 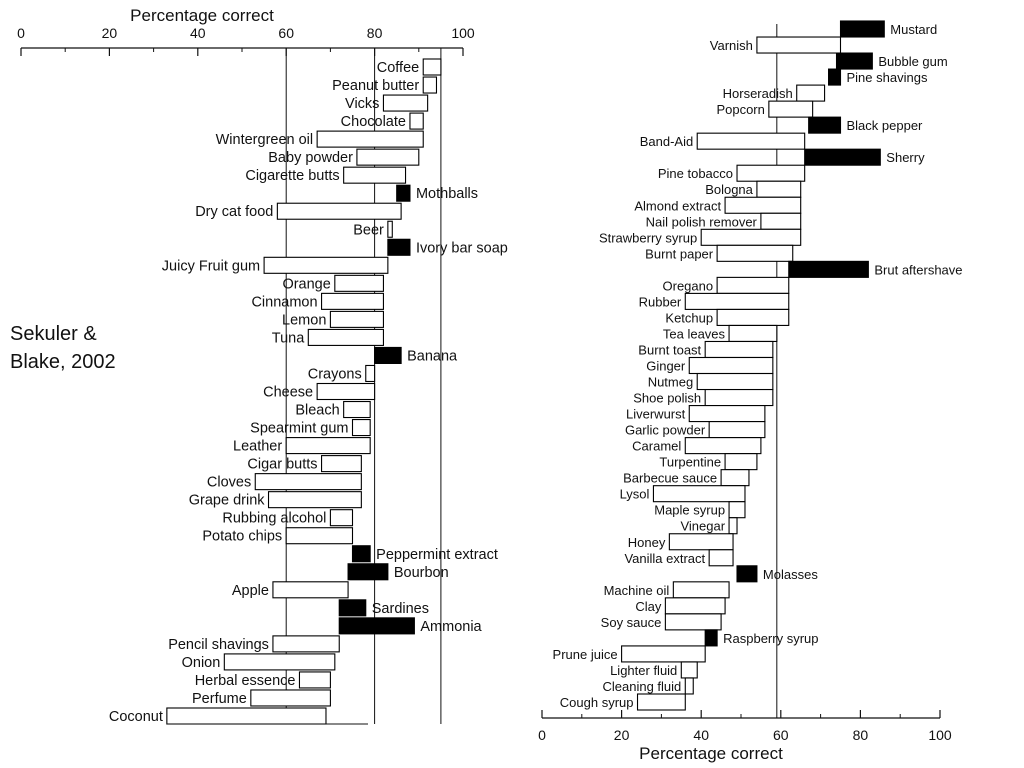 What do you see at coordinates (388, 157) in the screenshot?
I see `bar-baby-powder` at bounding box center [388, 157].